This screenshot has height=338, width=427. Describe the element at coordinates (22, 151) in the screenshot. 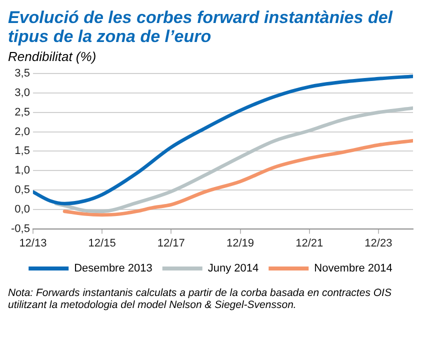

I see `y-tick-label: 1,5` at that location.